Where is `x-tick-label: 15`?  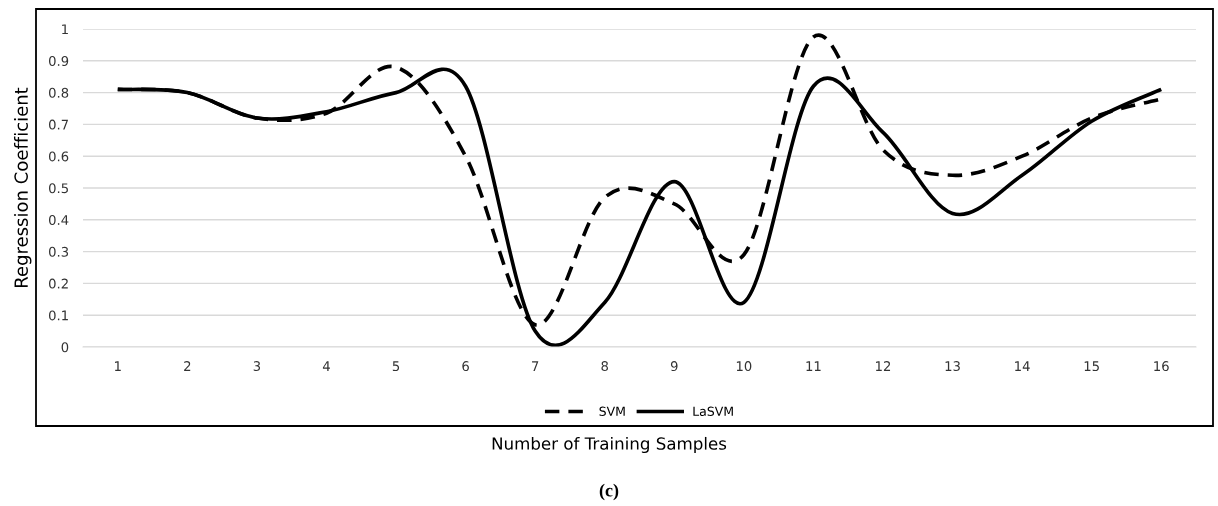
x-tick-label: 15 is located at coordinates (1091, 366).